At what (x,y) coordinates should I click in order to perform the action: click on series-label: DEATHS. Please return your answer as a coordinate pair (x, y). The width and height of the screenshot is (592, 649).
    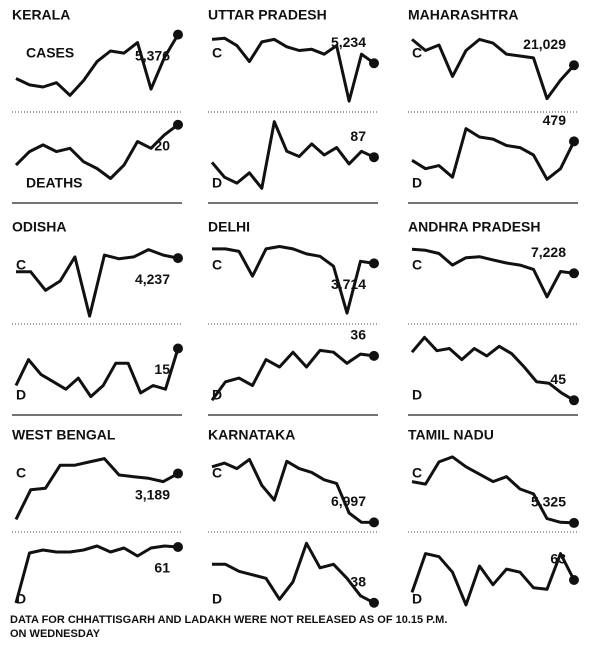
    Looking at the image, I should click on (54, 183).